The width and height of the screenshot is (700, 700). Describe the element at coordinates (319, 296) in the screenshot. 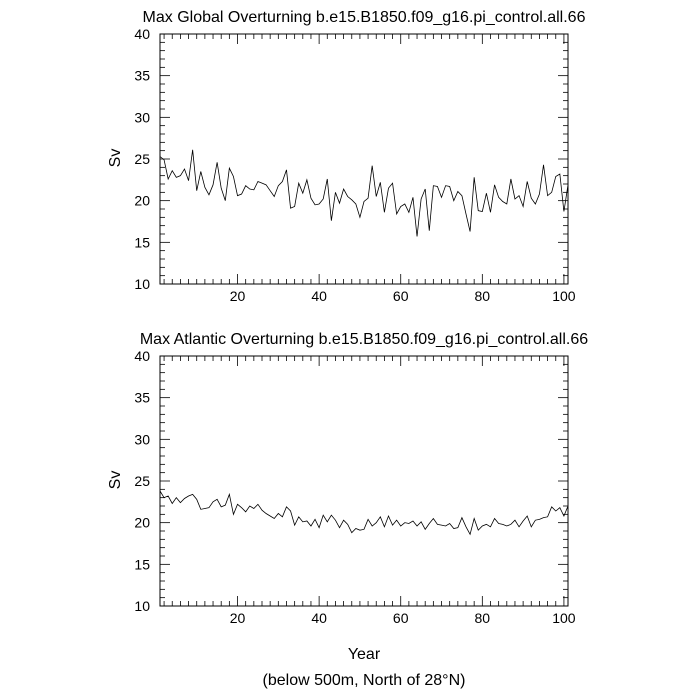

I see `global-x-tick-label: 40` at that location.